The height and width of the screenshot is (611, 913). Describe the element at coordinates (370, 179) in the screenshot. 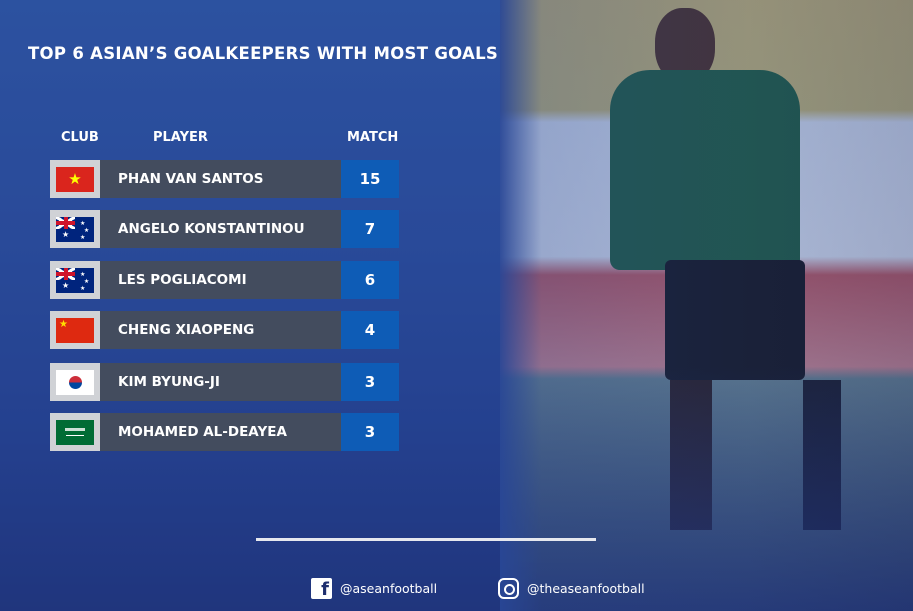

I see `match-count: 15` at that location.